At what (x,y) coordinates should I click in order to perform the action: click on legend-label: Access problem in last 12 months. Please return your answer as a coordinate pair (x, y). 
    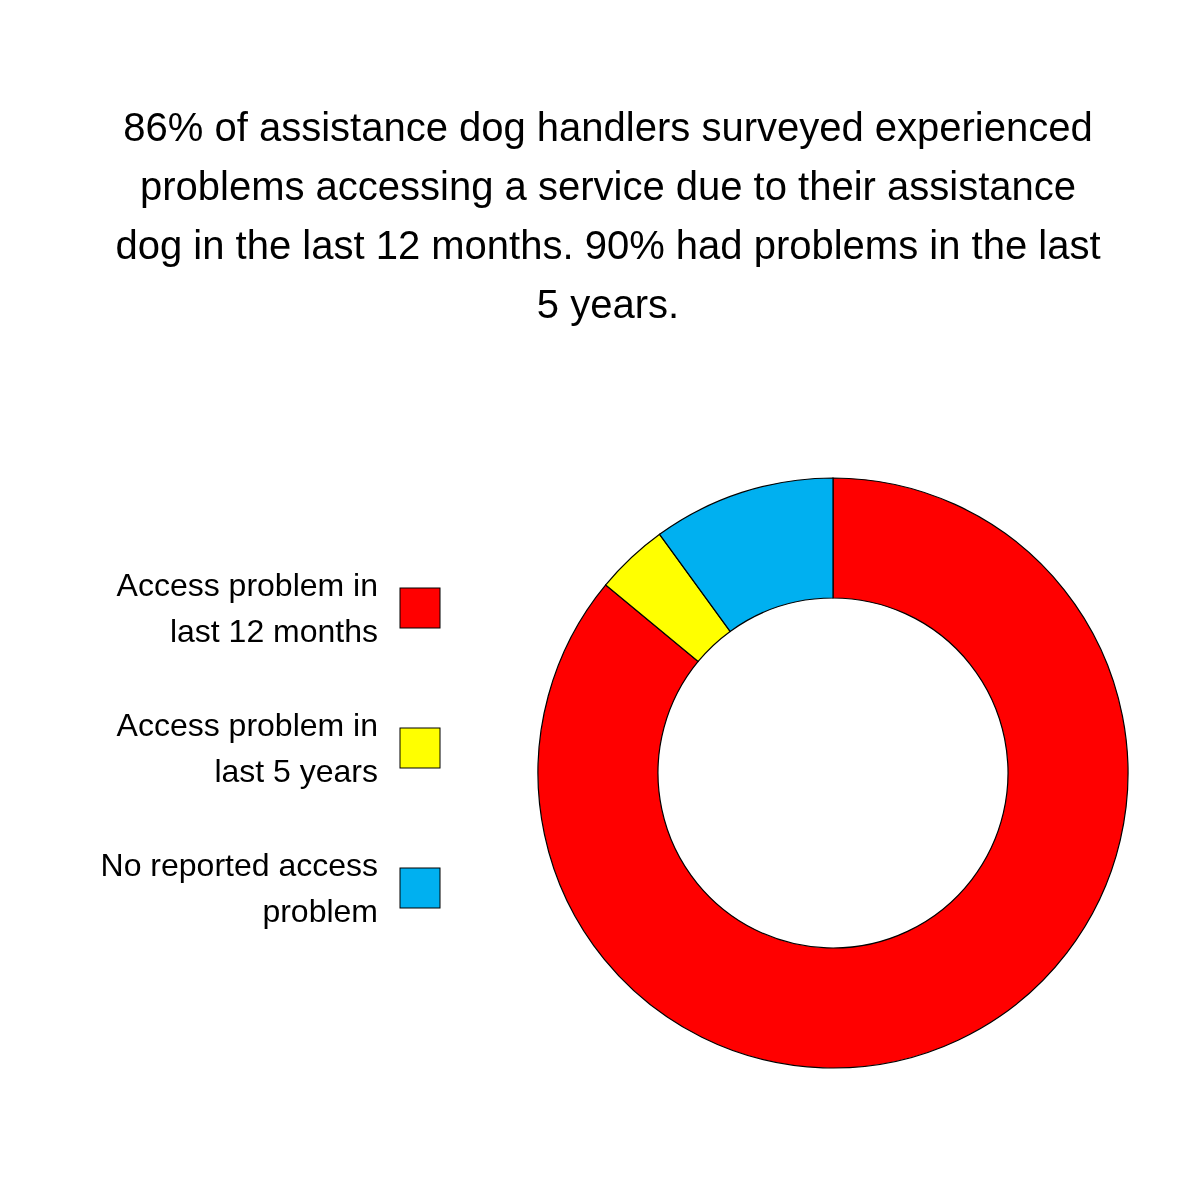
    Looking at the image, I should click on (247, 608).